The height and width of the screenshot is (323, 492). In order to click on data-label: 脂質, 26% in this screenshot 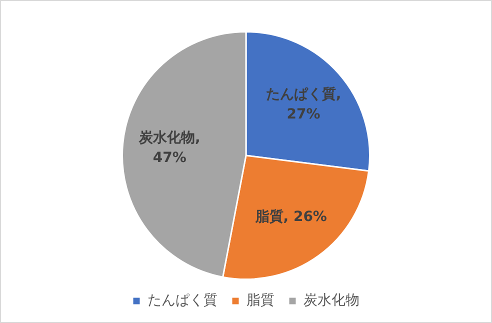, I will do `click(290, 217)`.